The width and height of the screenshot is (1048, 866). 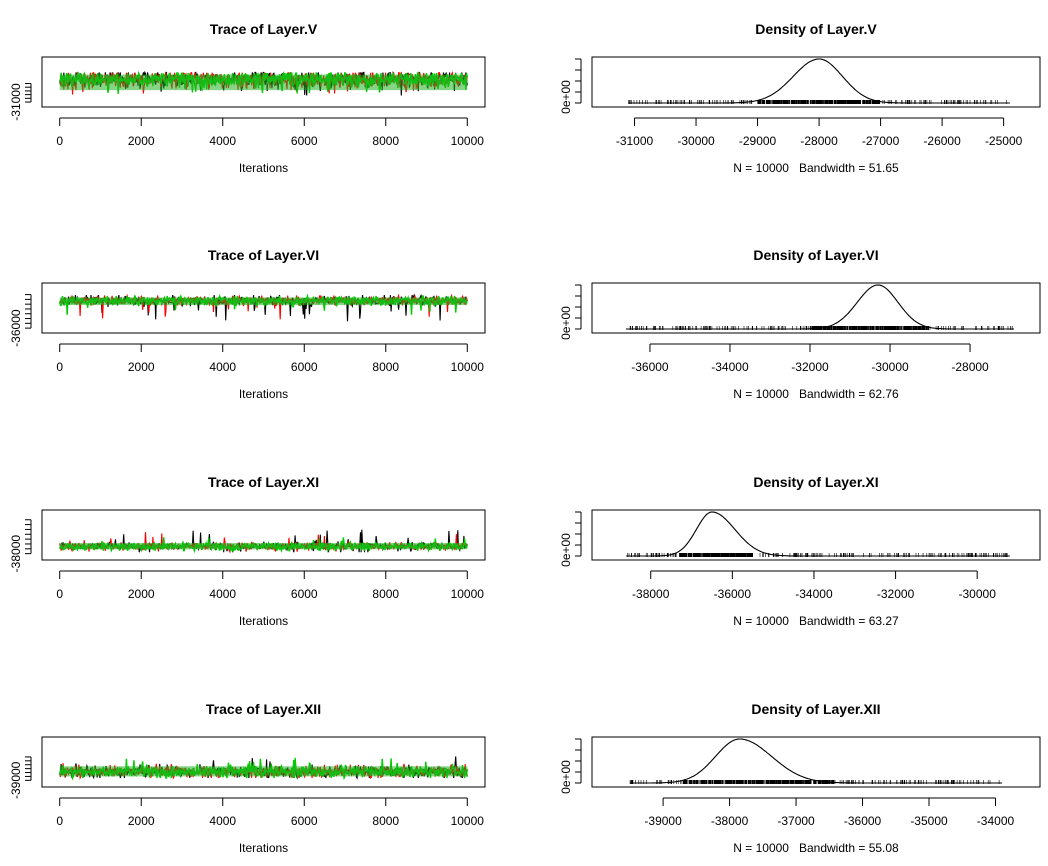 What do you see at coordinates (16, 102) in the screenshot?
I see `y-tick-label: -31000` at bounding box center [16, 102].